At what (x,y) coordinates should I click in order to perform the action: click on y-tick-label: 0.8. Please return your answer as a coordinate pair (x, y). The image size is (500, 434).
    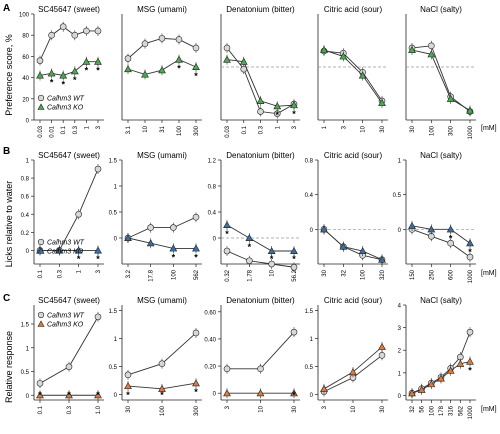
    Looking at the image, I should click on (25, 180).